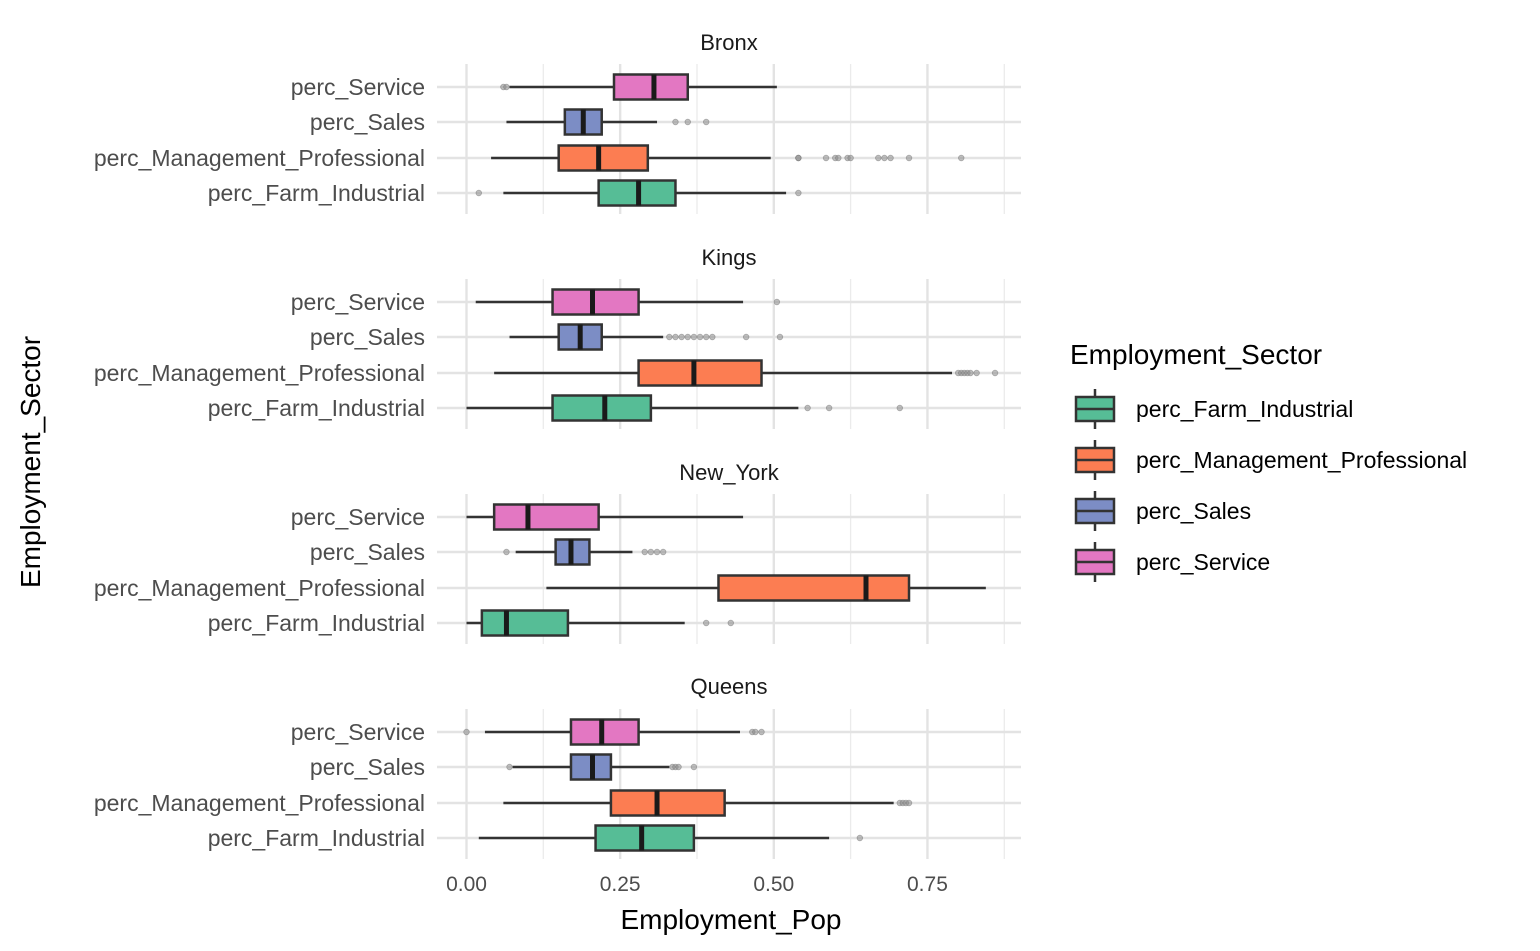 Image resolution: width=1540 pixels, height=951 pixels. What do you see at coordinates (466, 884) in the screenshot?
I see `x-tick-label: 0.00` at bounding box center [466, 884].